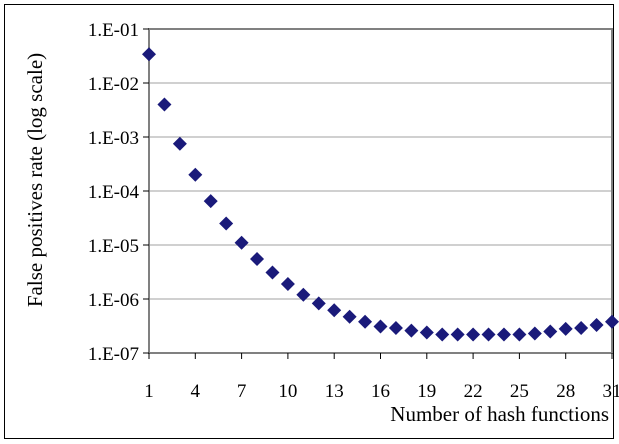  I want to click on y-axis-title: False positives rate (log scale), so click(35, 180).